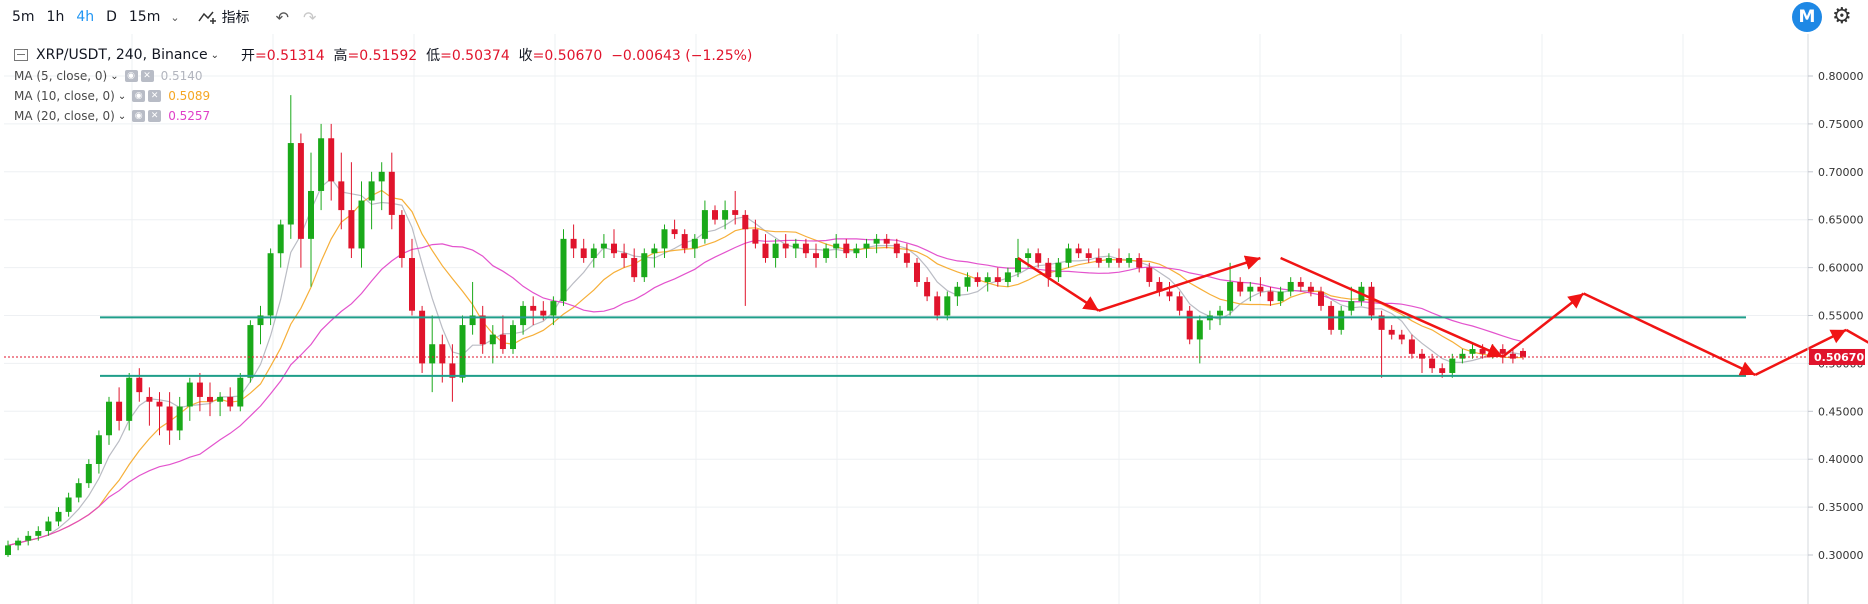 Image resolution: width=1868 pixels, height=604 pixels. I want to click on symbol-title: XRP/USDT, 240, Binance, so click(122, 55).